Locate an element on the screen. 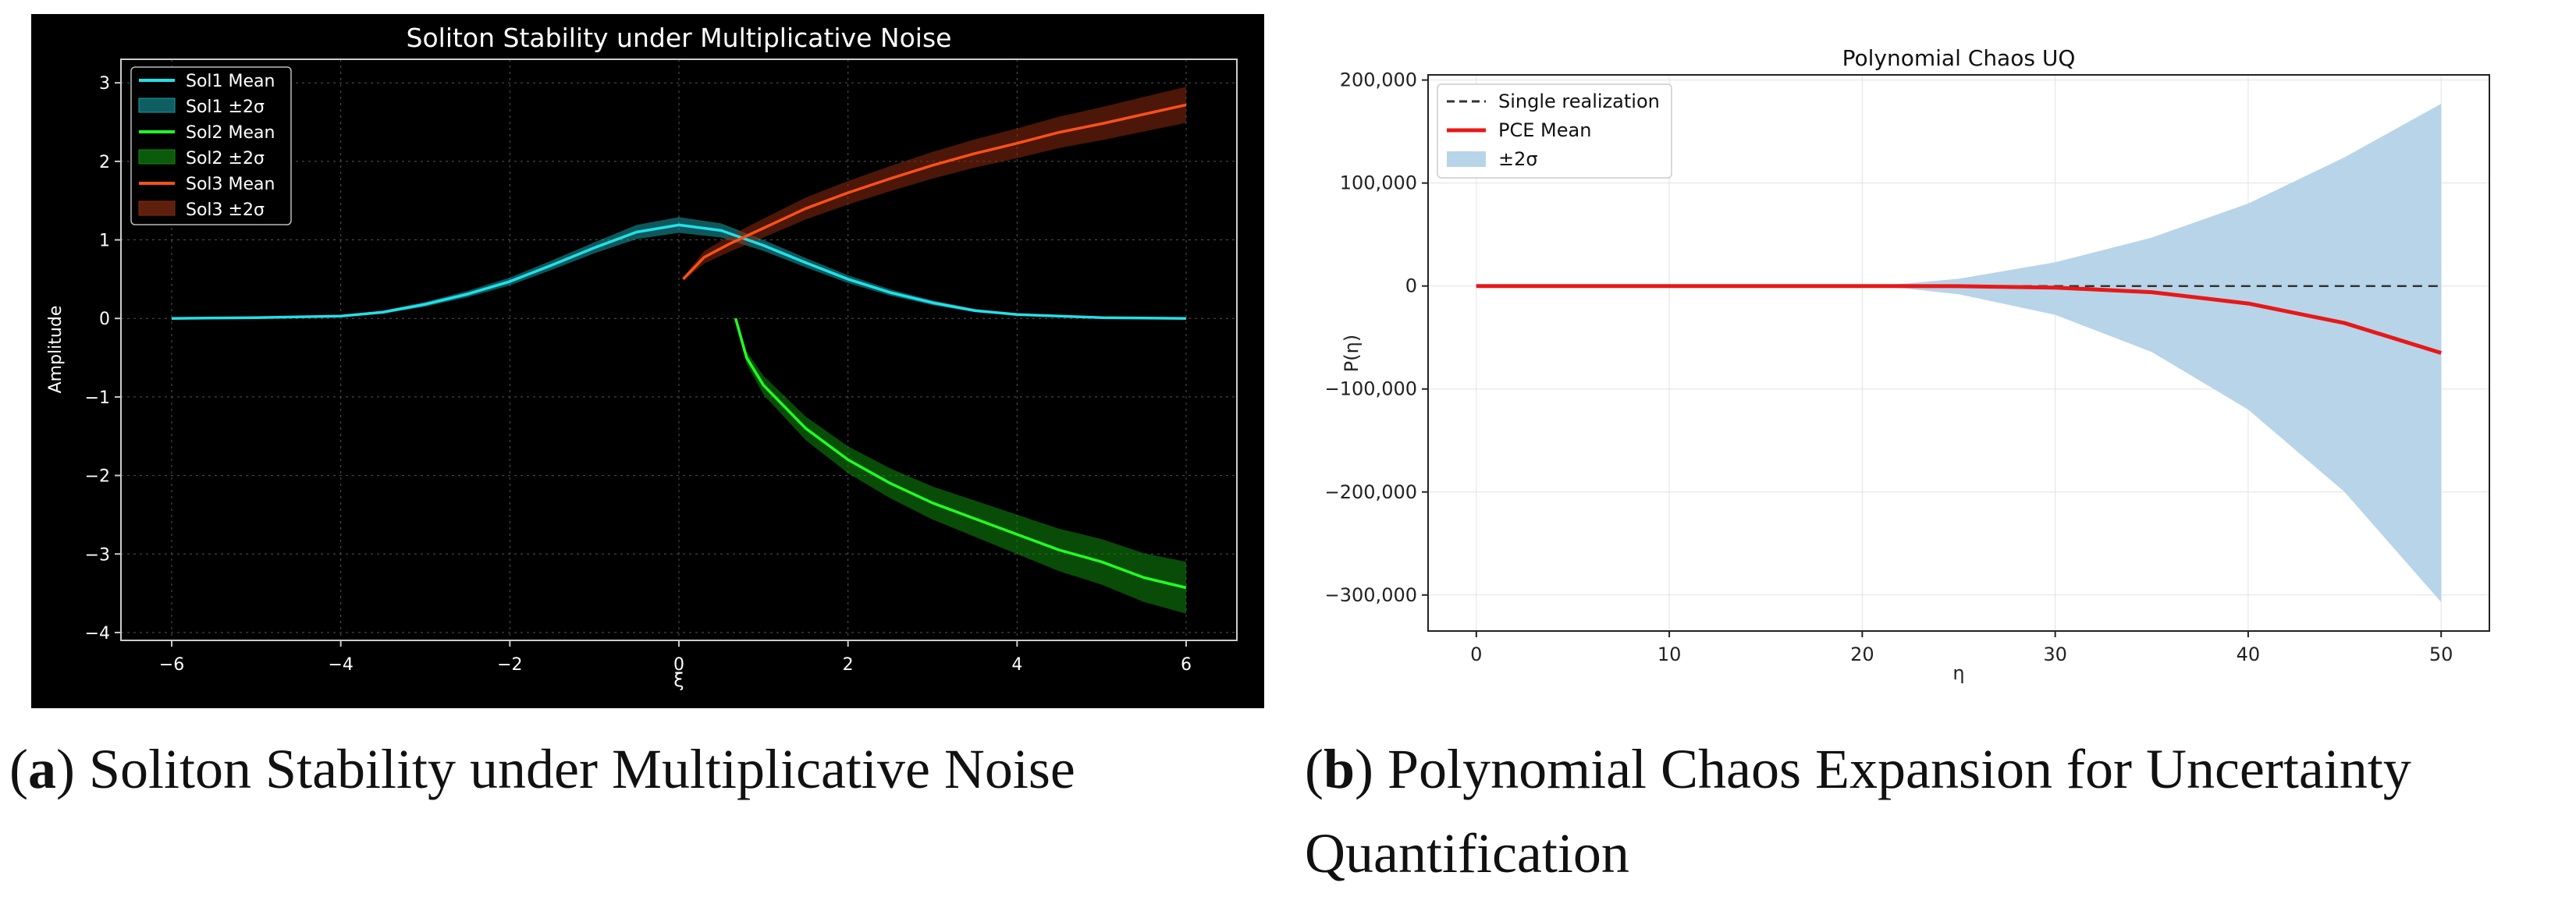 Image resolution: width=2576 pixels, height=897 pixels. series-line-sol2-mean is located at coordinates (961, 454).